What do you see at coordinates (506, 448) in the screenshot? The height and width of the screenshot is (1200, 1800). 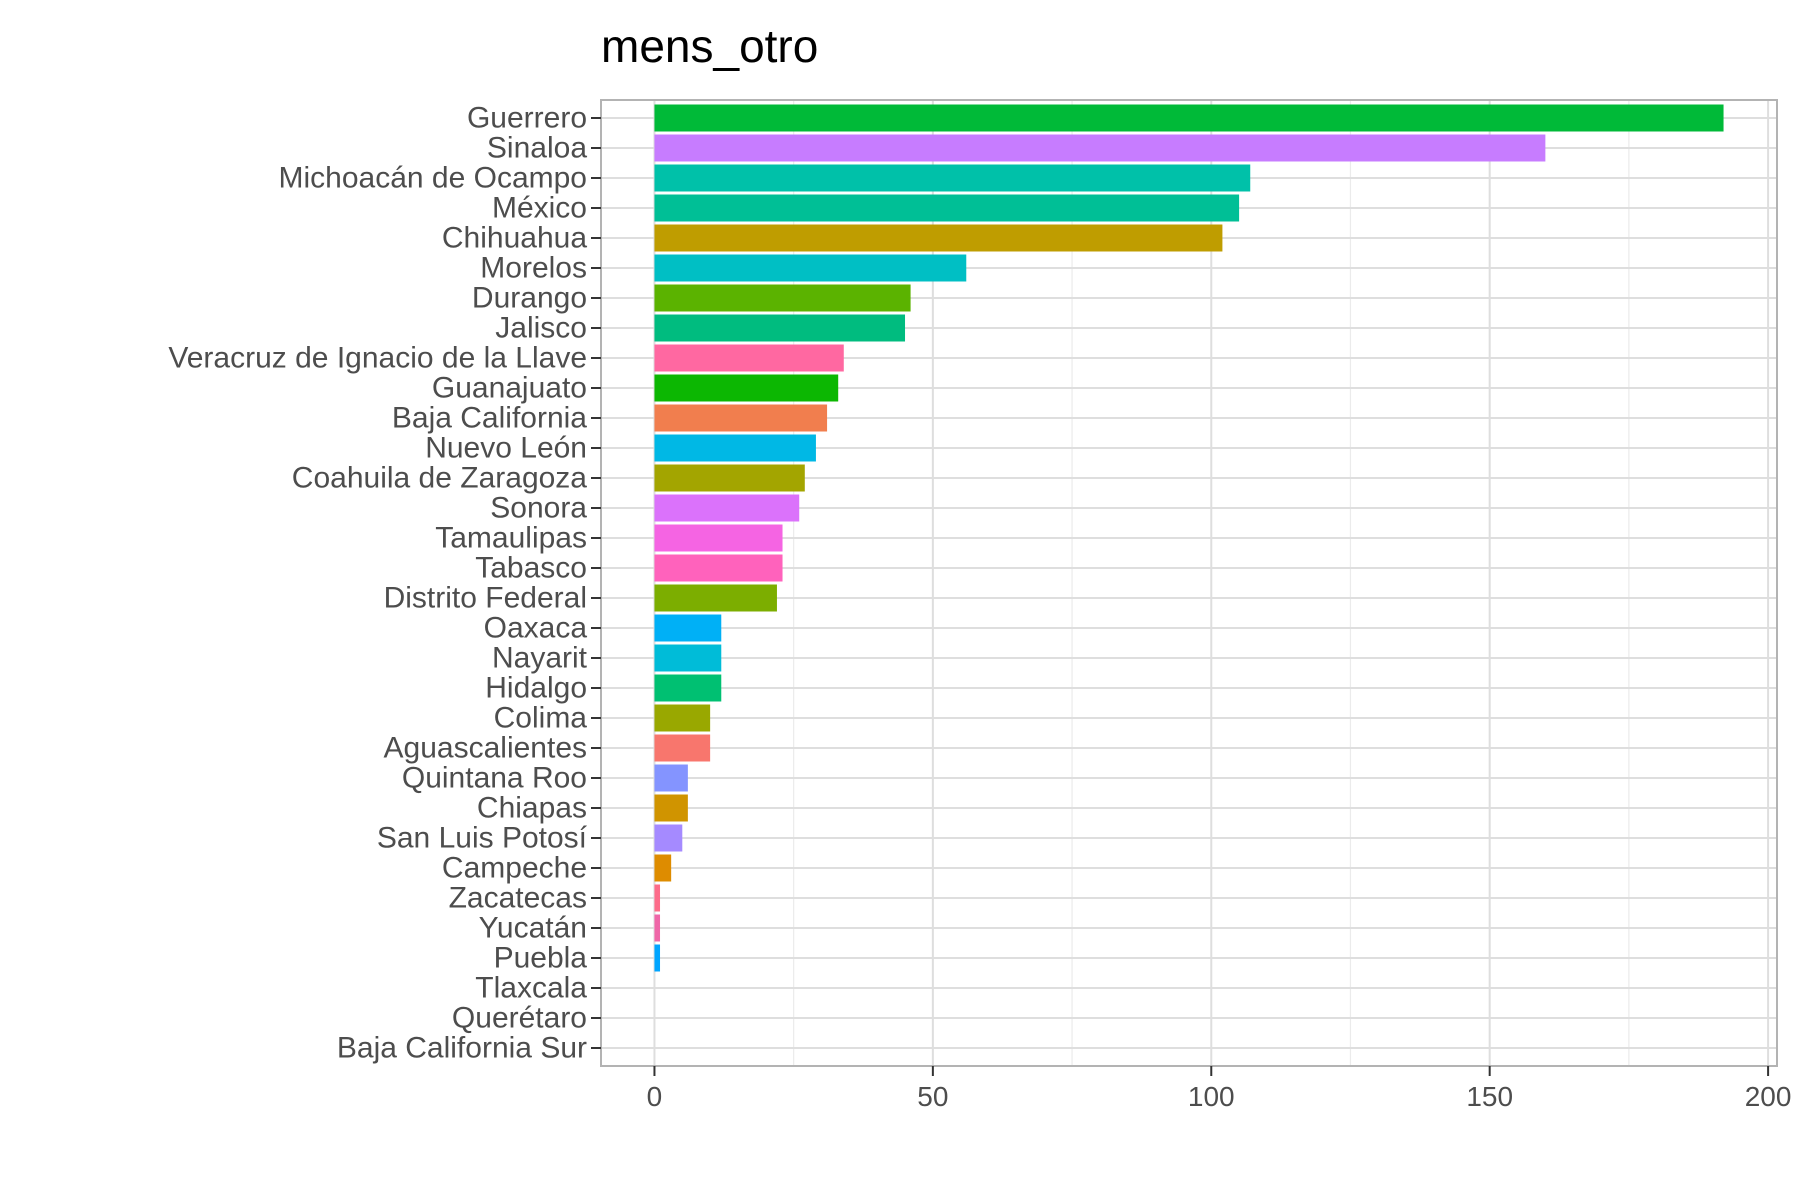 I see `category-label: Nuevo León` at bounding box center [506, 448].